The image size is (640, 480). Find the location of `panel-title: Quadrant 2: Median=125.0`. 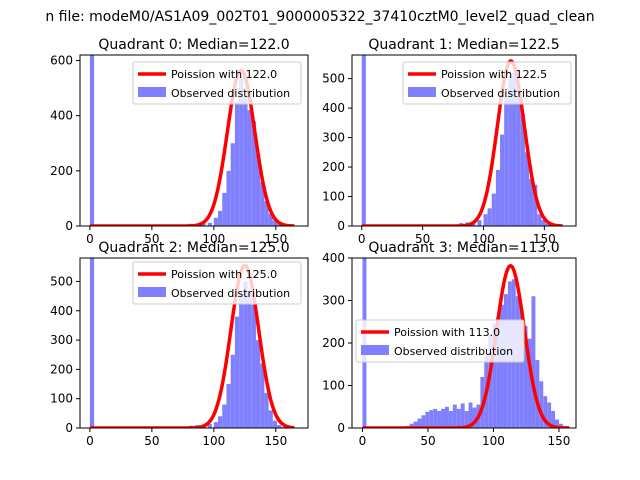

panel-title: Quadrant 2: Median=125.0 is located at coordinates (193, 248).